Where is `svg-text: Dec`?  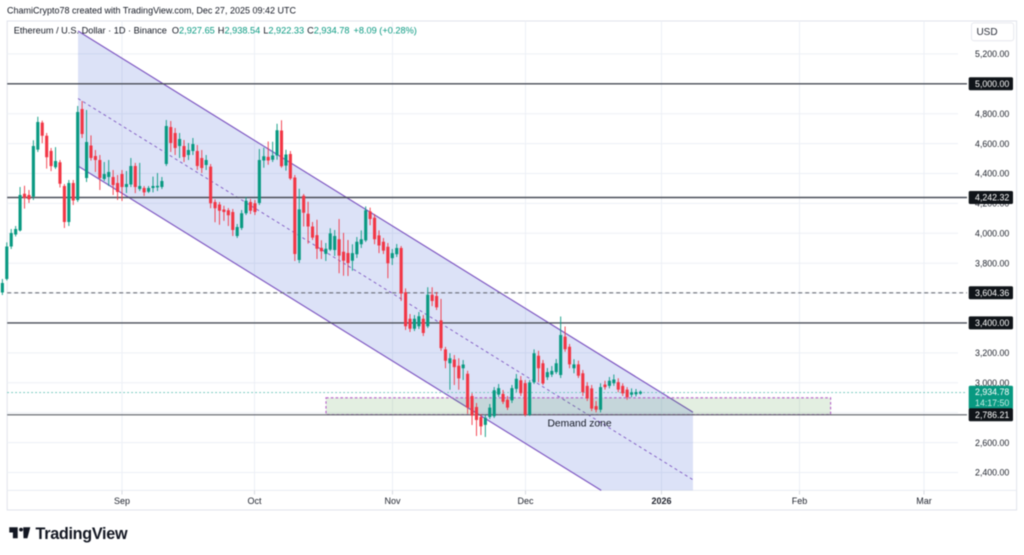 svg-text: Dec is located at coordinates (525, 501).